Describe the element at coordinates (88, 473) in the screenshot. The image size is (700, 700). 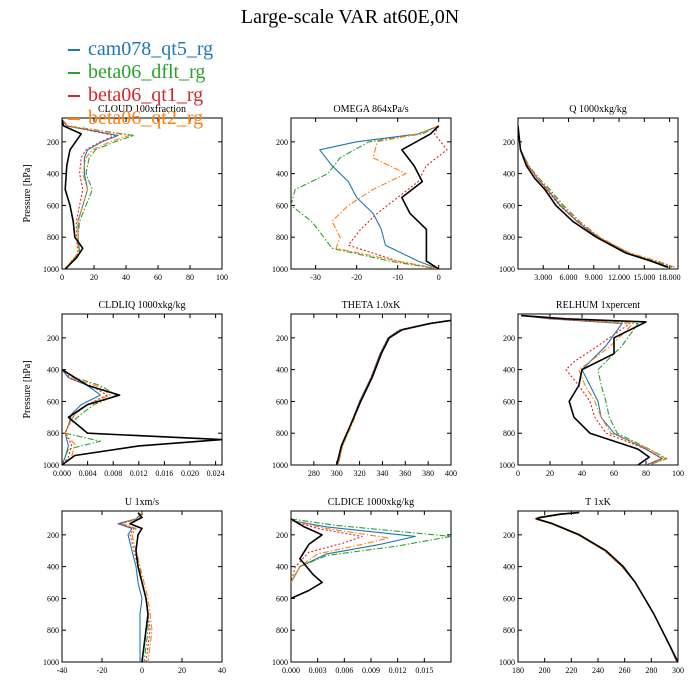
I see `x-tick-label: 0.004` at that location.